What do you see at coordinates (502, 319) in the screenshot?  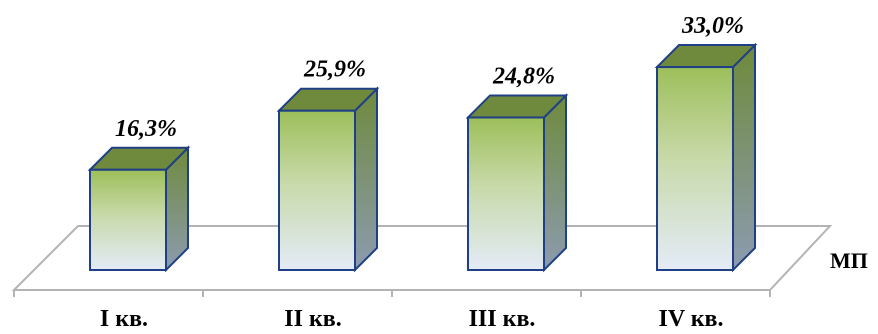 I see `category-label: III кв.` at bounding box center [502, 319].